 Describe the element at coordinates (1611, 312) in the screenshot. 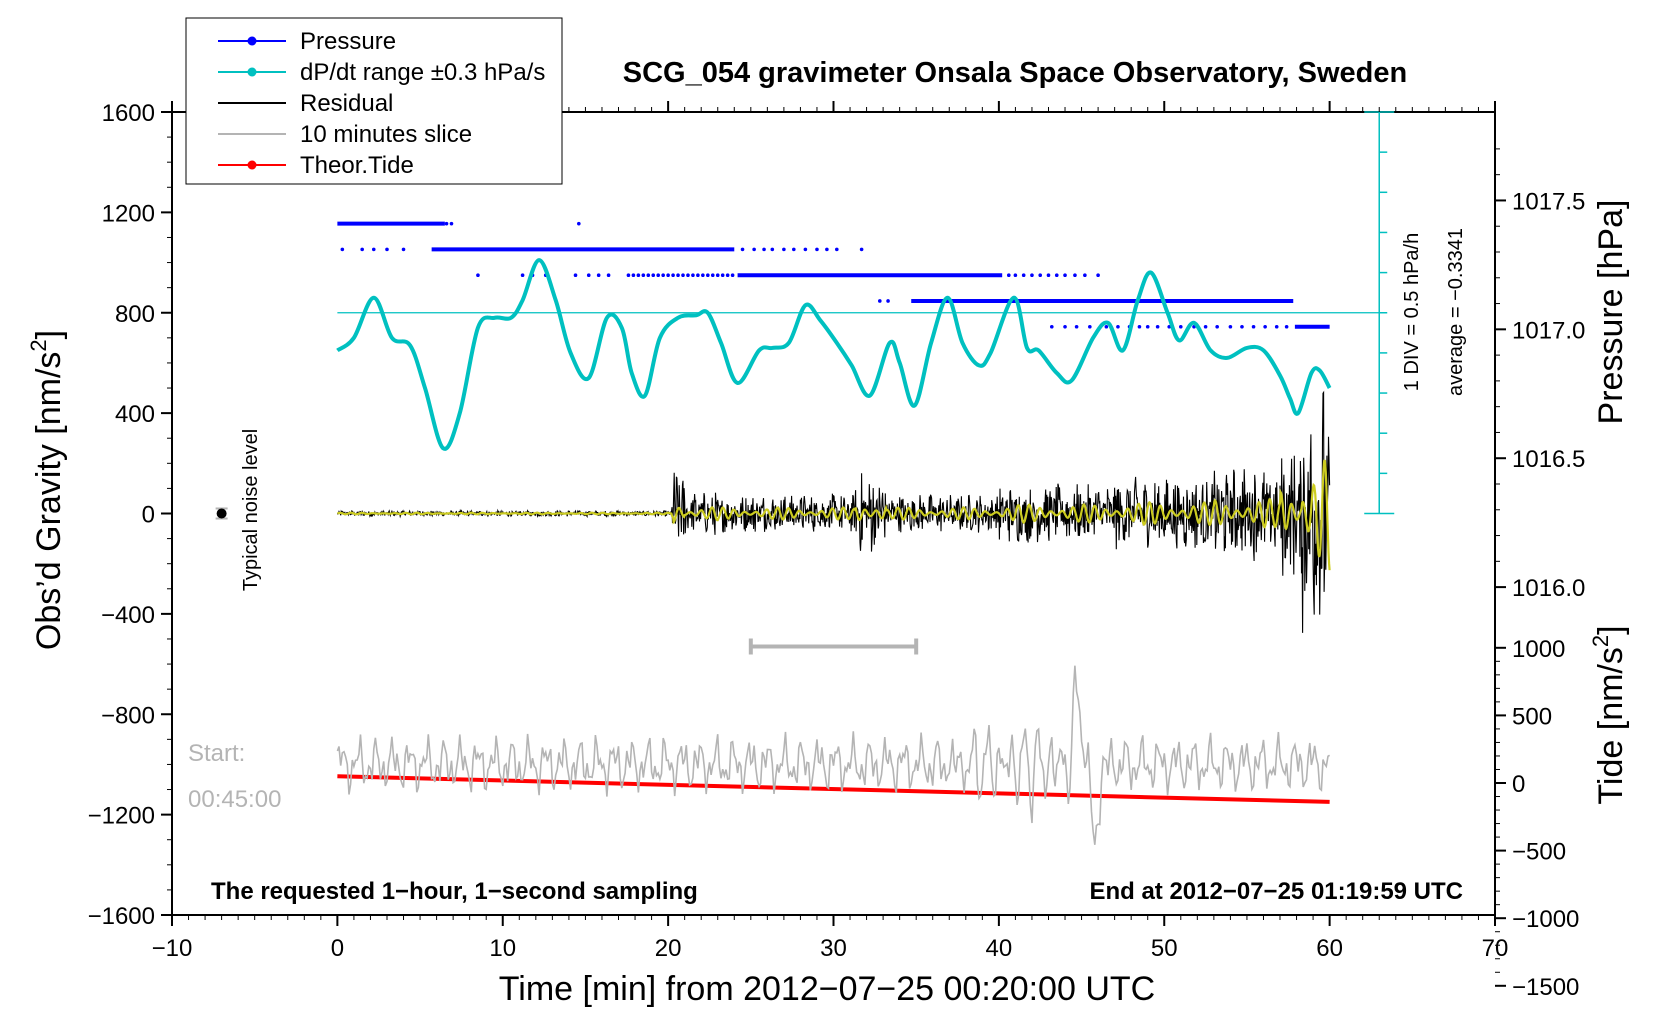

I see `y-axis-title-pressure: Pressure [hPa]` at that location.